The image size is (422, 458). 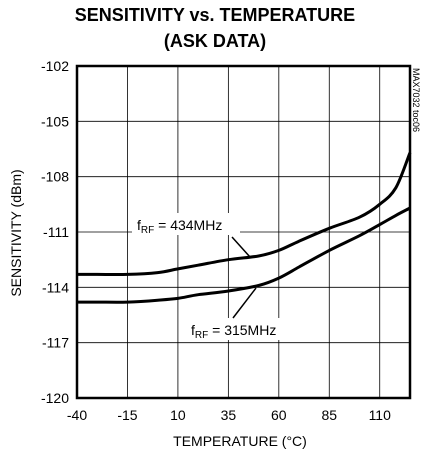 I want to click on annotation-315mhz-leader, so click(x=244, y=303).